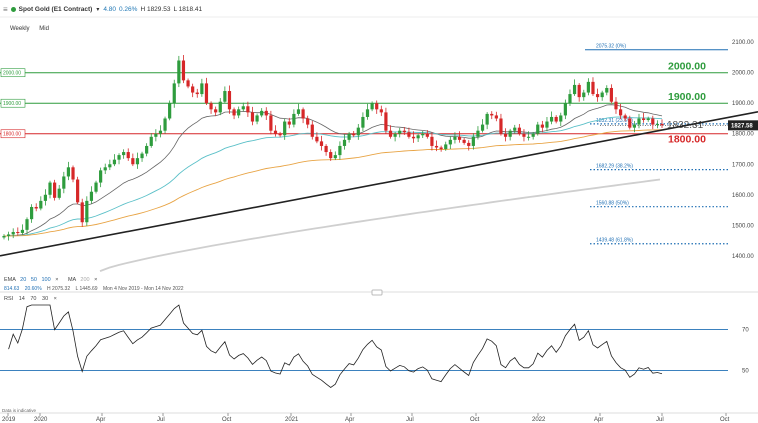 The image size is (758, 423). What do you see at coordinates (96, 280) in the screenshot?
I see `ma-close-icon: ×` at bounding box center [96, 280].